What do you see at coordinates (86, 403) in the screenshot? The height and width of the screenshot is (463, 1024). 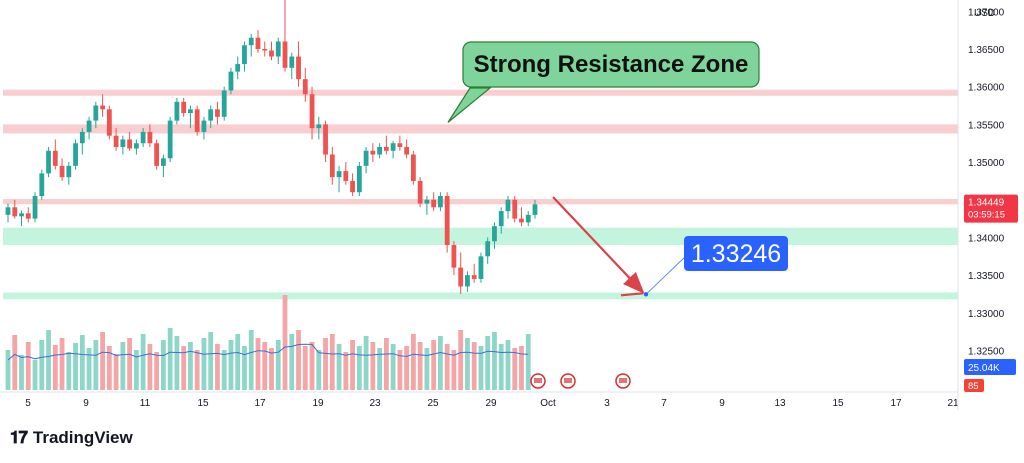 I see `x-tick-label: 9` at bounding box center [86, 403].